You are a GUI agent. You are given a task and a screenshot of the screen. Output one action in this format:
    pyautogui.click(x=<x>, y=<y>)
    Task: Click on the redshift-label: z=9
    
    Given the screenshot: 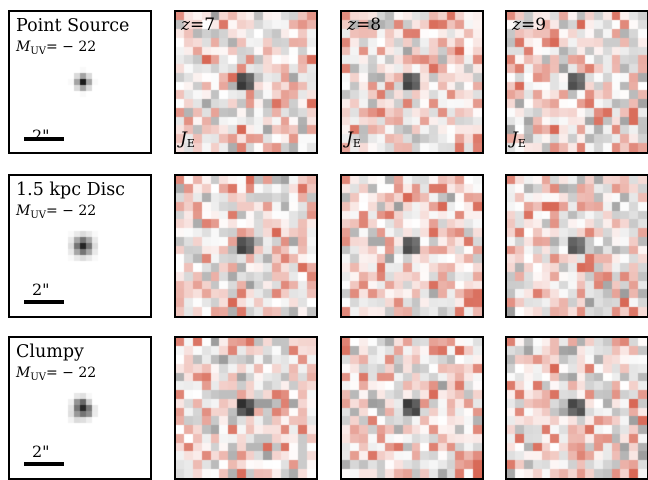 What is the action you would take?
    pyautogui.click(x=529, y=25)
    